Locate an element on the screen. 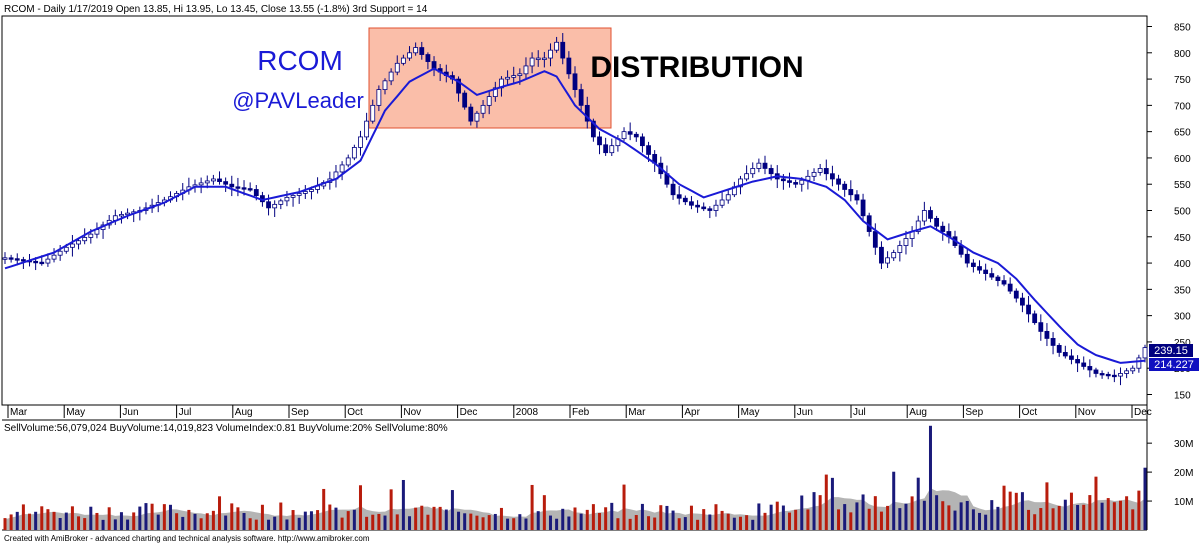  time-tick-label: Sep is located at coordinates (974, 412).